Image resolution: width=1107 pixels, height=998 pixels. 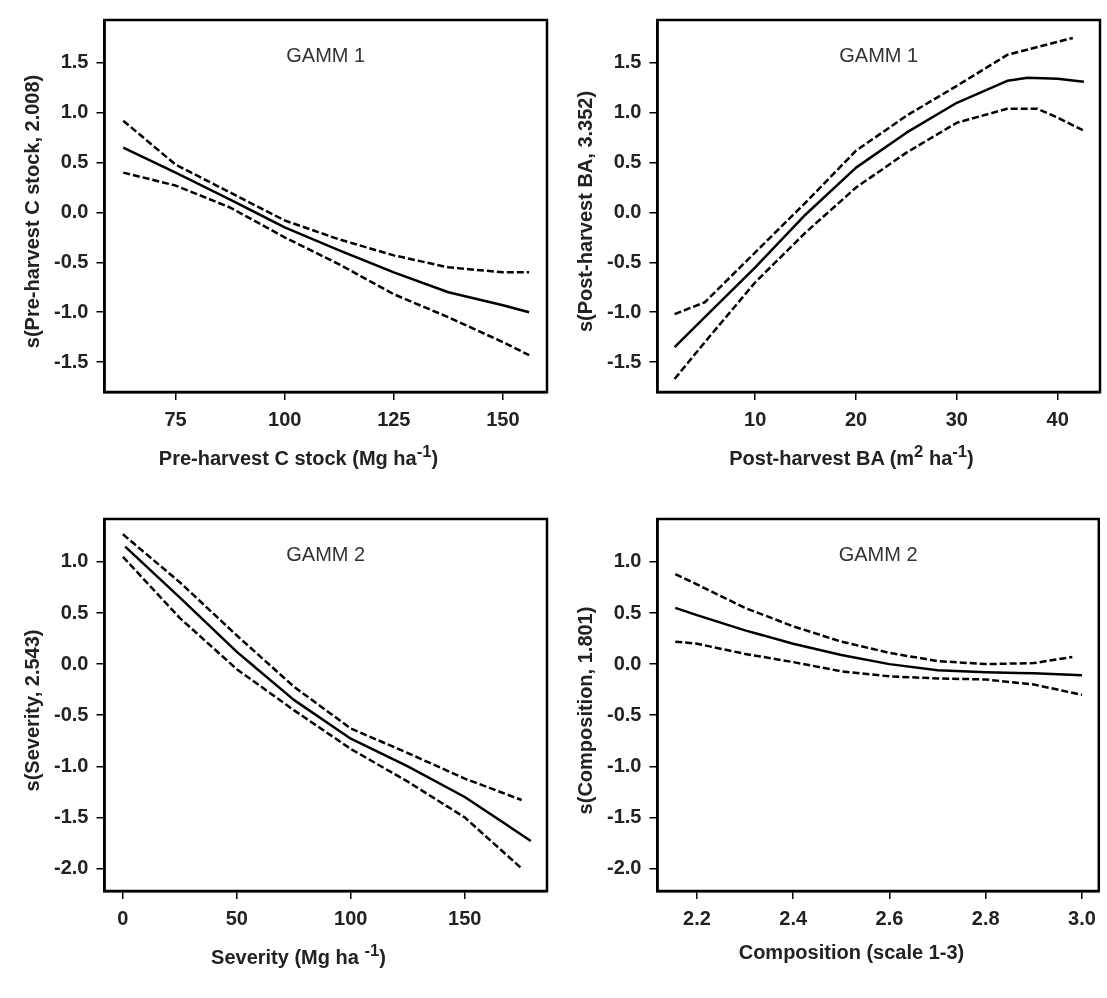 I want to click on y-axis-title: s(Pre-harvest C stock, 2.008), so click(x=32, y=212).